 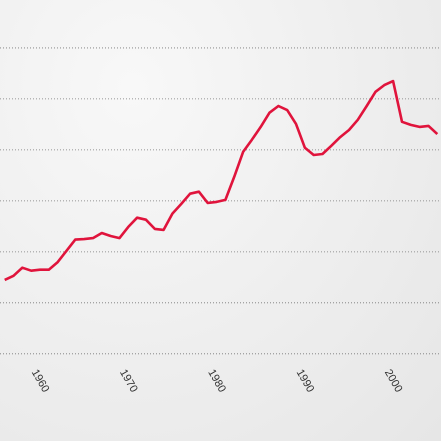 I want to click on x-tick-label: 1970, so click(x=128, y=380).